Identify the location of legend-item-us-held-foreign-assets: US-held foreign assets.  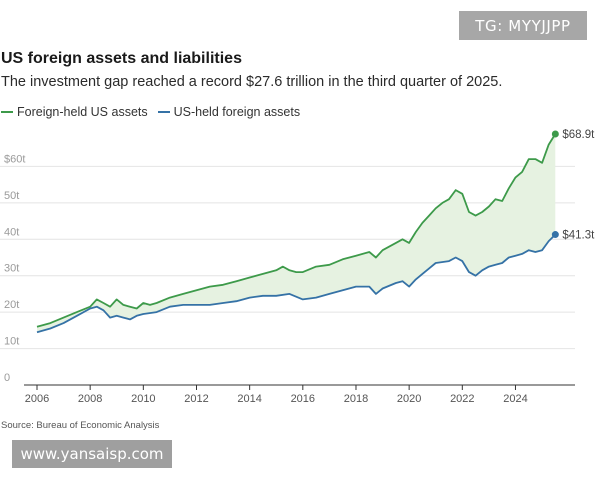
(229, 112).